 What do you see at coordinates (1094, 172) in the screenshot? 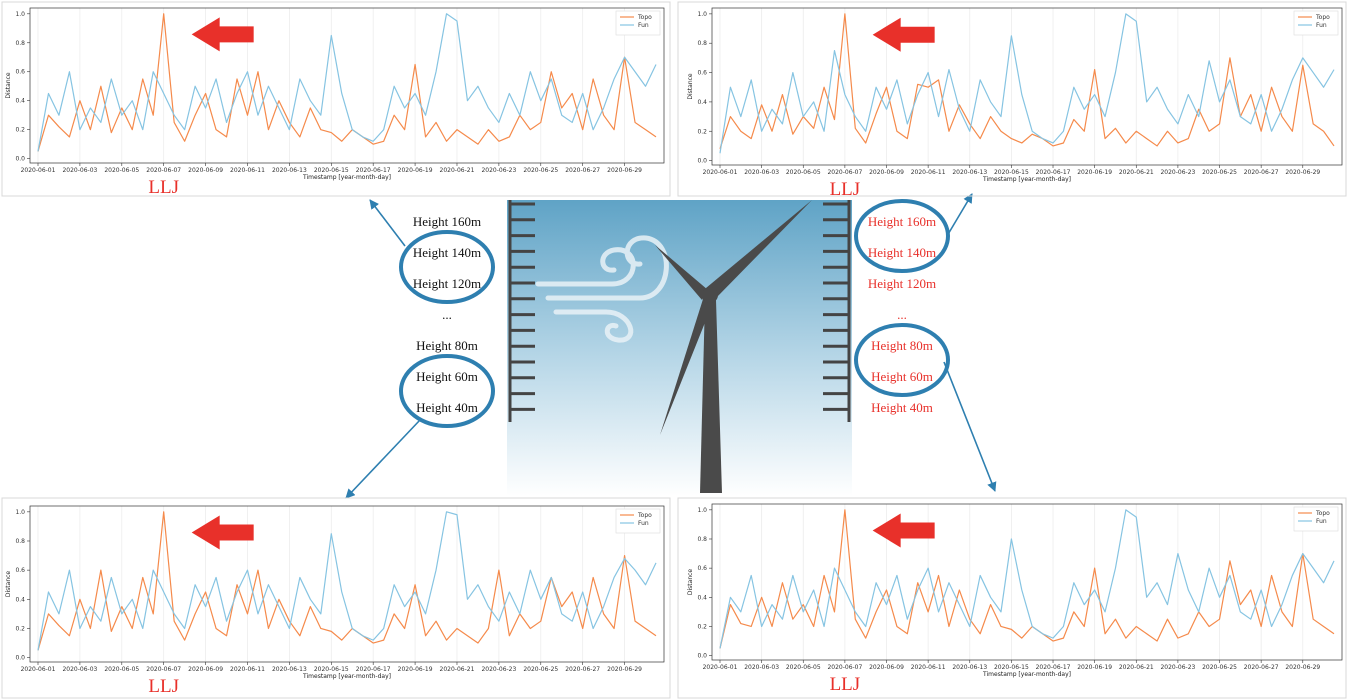
I see `x-tick-label: 2020-06-19` at bounding box center [1094, 172].